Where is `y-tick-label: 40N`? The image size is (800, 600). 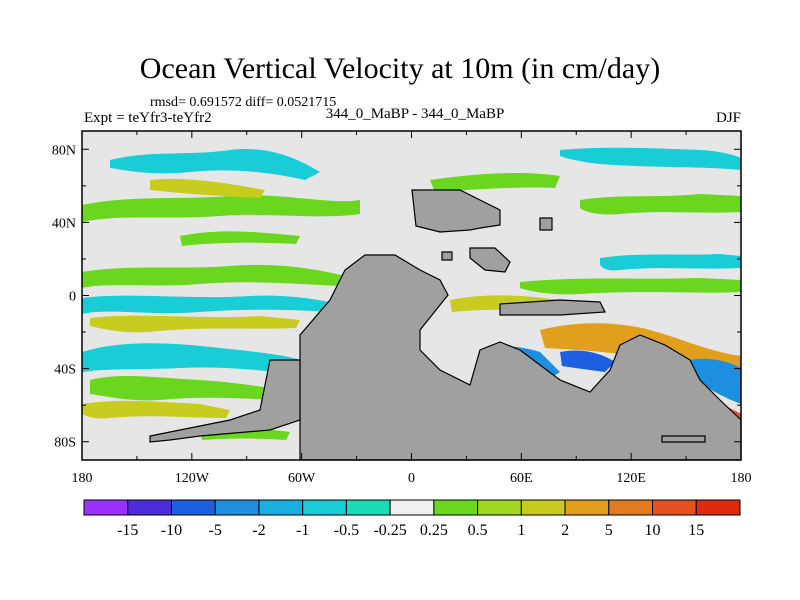 y-tick-label: 40N is located at coordinates (64, 223).